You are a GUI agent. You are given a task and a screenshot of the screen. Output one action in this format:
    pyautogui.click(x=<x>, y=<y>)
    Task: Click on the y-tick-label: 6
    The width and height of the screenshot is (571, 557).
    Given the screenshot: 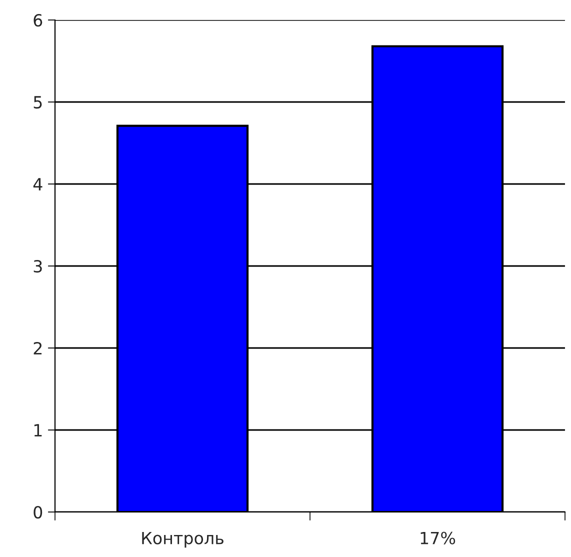 What is the action you would take?
    pyautogui.click(x=38, y=20)
    